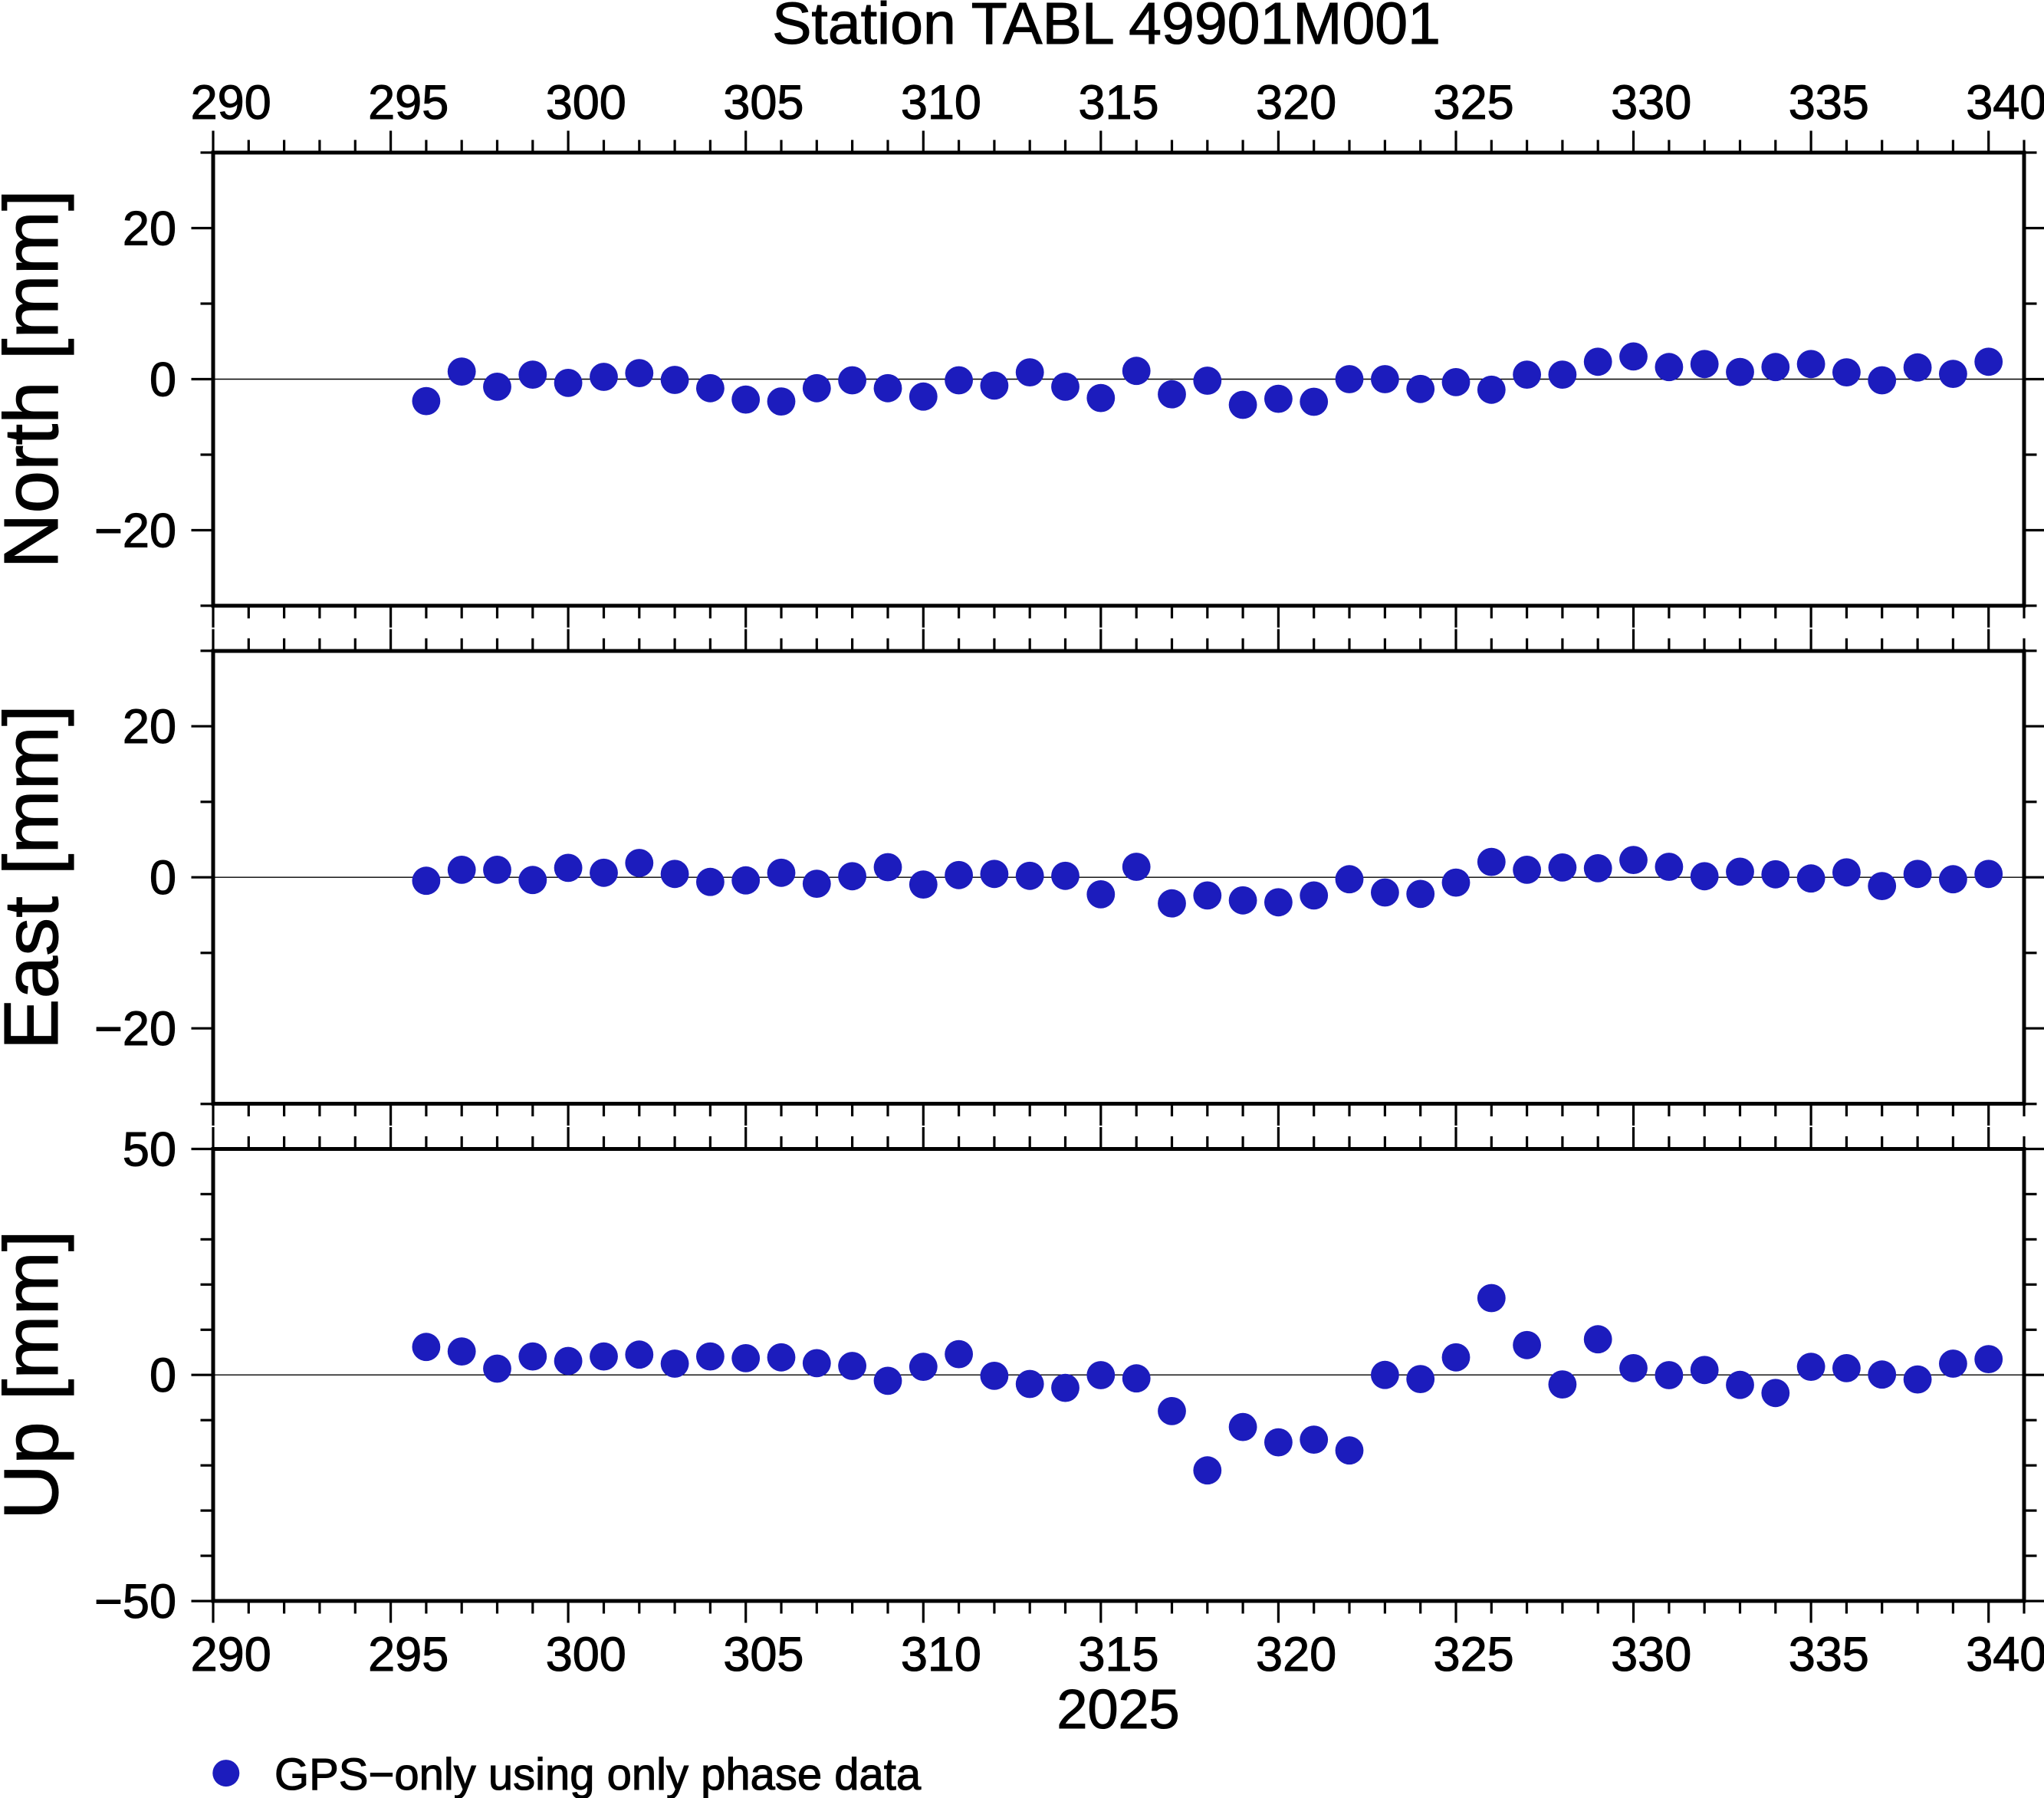 The width and height of the screenshot is (2044, 1798). Describe the element at coordinates (598, 1774) in the screenshot. I see `svg-text: GPS−only using only phase data` at that location.